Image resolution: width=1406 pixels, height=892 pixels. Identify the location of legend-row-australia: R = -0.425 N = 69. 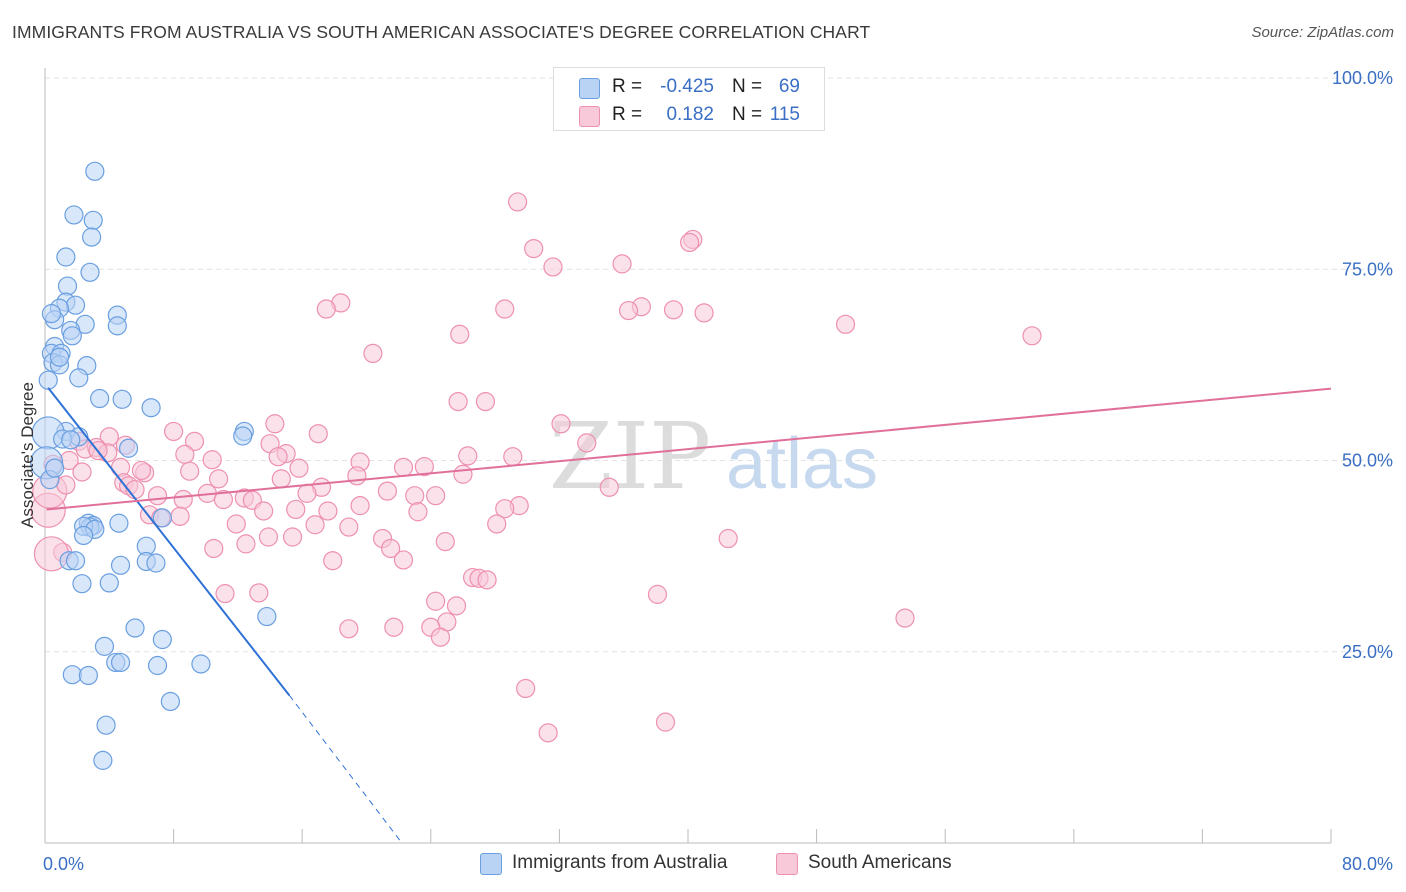
(689, 87).